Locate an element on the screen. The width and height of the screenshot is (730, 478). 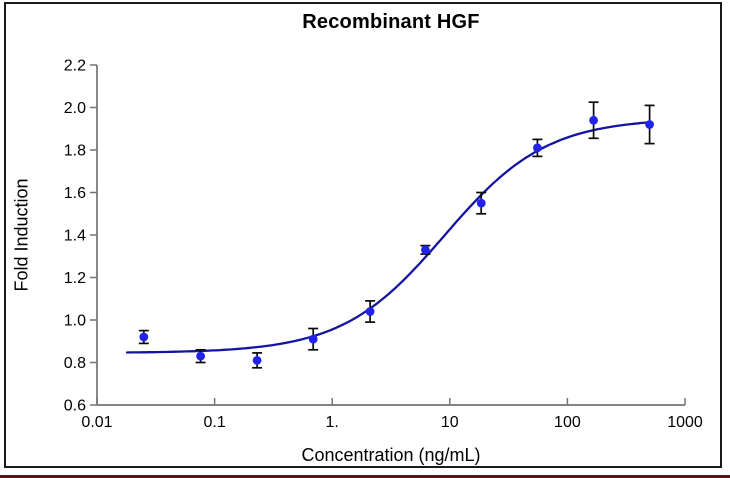
y-tick-label: 1.2 is located at coordinates (75, 278).